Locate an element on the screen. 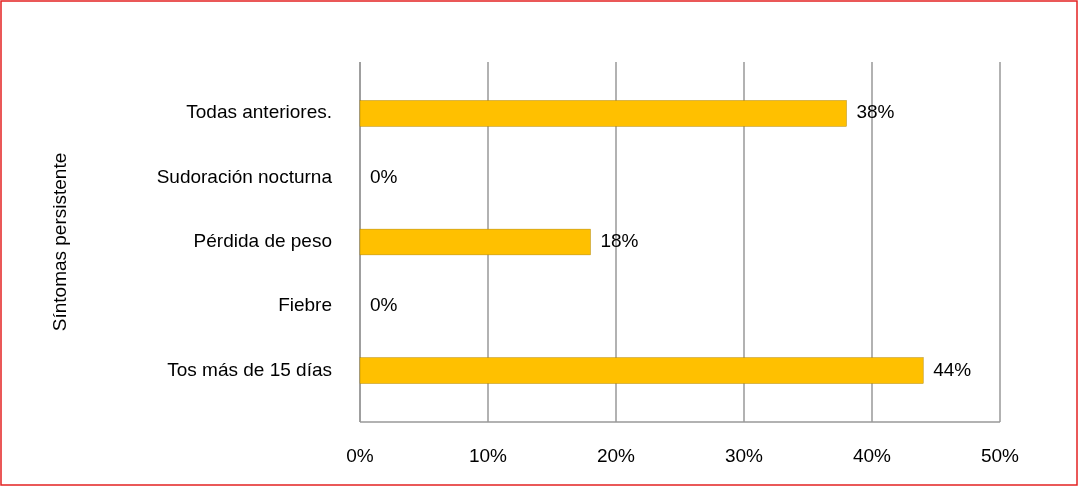  x-tick-label: 10% is located at coordinates (488, 455).